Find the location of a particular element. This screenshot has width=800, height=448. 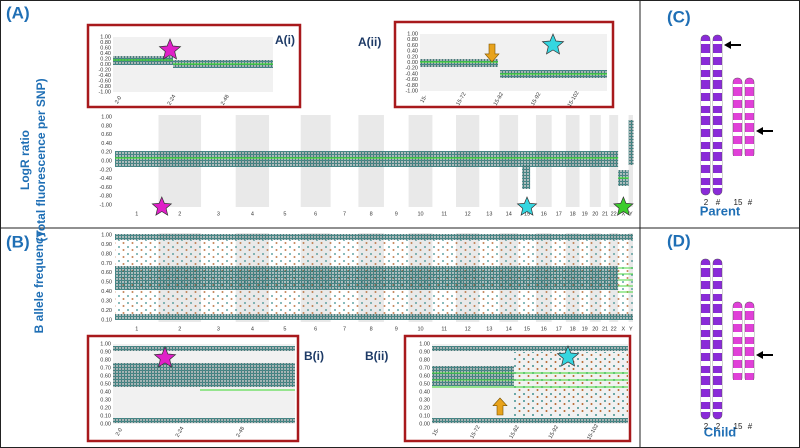

y-tick-label: 0.30 is located at coordinates (106, 302).